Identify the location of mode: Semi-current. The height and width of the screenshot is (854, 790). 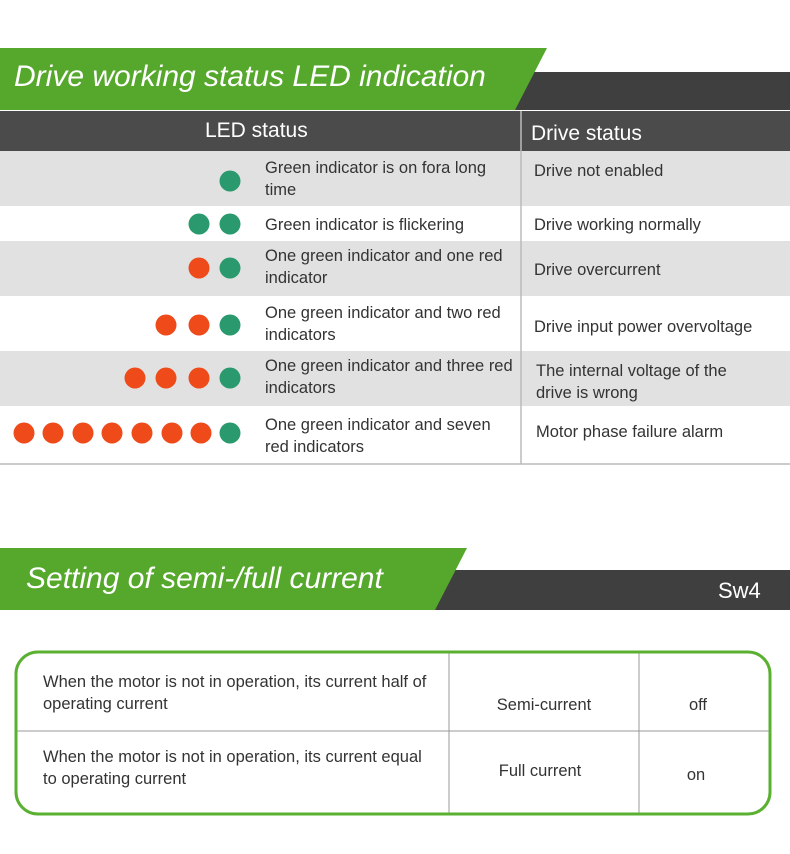
(544, 704).